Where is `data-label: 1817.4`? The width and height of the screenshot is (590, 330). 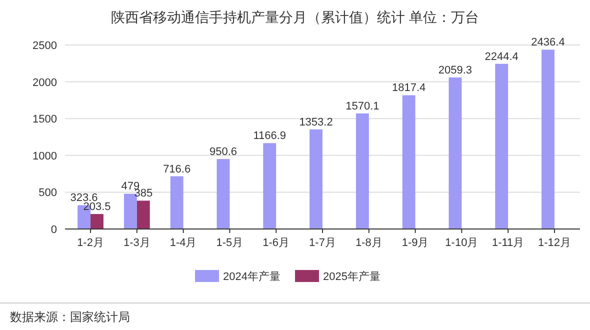
data-label: 1817.4 is located at coordinates (409, 88).